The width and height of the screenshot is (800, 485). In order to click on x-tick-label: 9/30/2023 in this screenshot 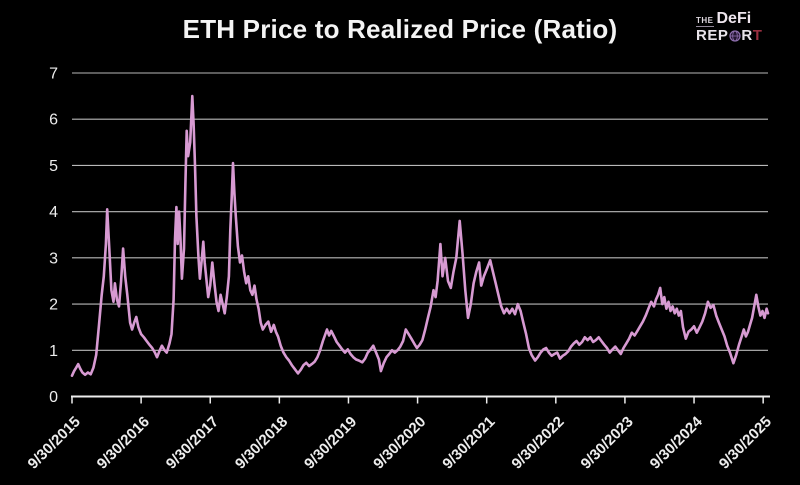, I will do `click(607, 442)`.